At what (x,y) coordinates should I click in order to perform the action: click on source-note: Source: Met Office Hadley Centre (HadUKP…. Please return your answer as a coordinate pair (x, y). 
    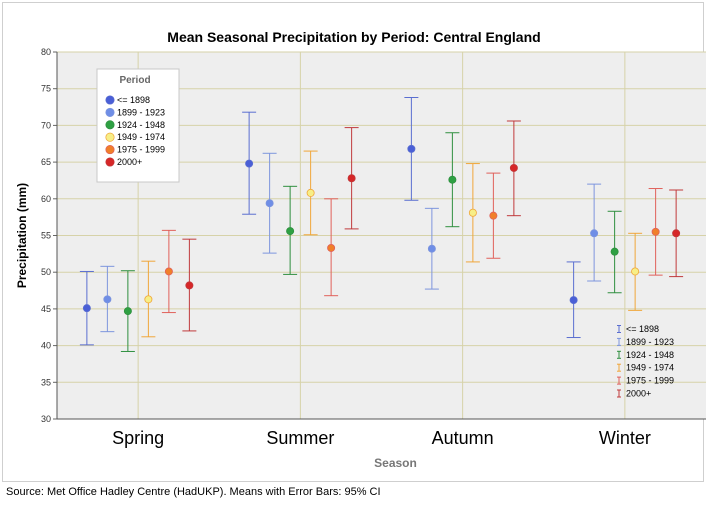
    Looking at the image, I should click on (193, 492).